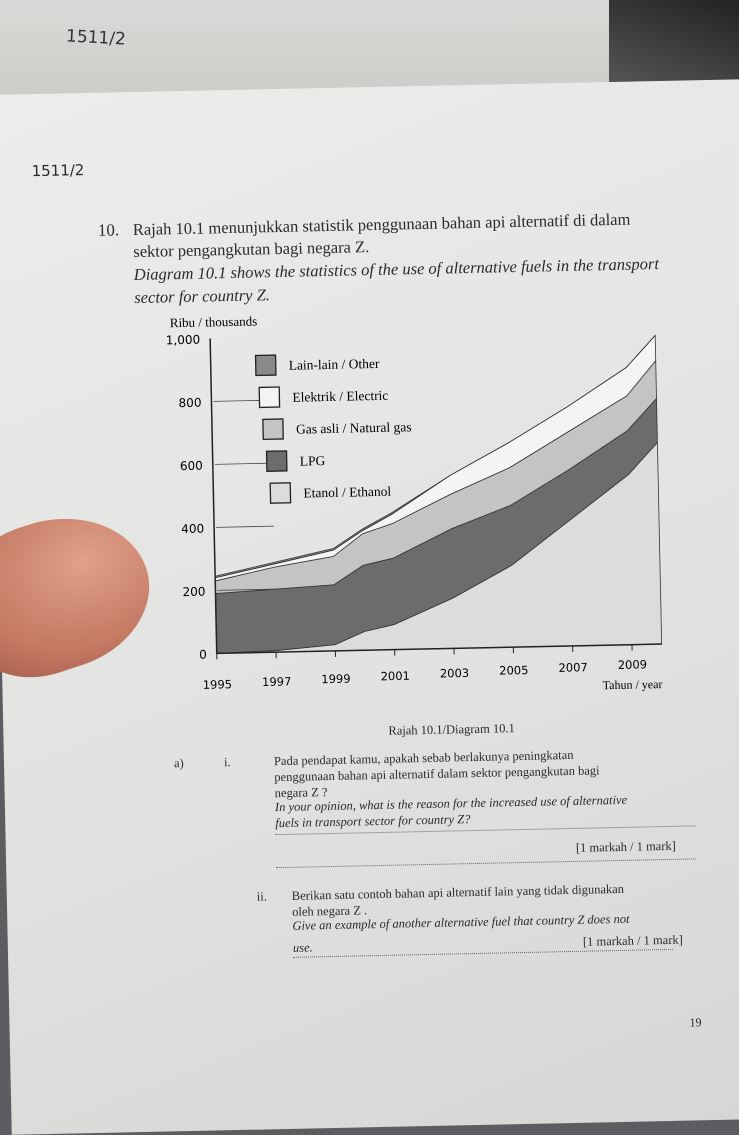 The height and width of the screenshot is (1135, 739). I want to click on x-tick-label: 1999, so click(336, 679).